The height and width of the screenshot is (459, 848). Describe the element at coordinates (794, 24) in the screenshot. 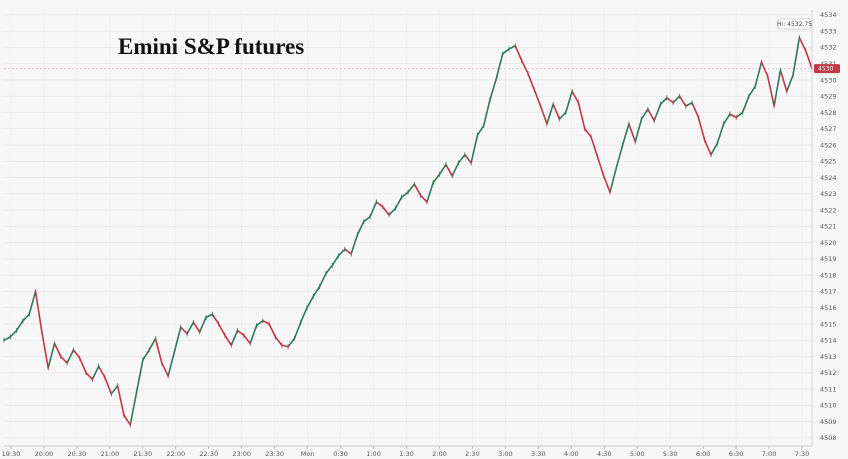

I see `high-label: Hi: 4532.75` at that location.